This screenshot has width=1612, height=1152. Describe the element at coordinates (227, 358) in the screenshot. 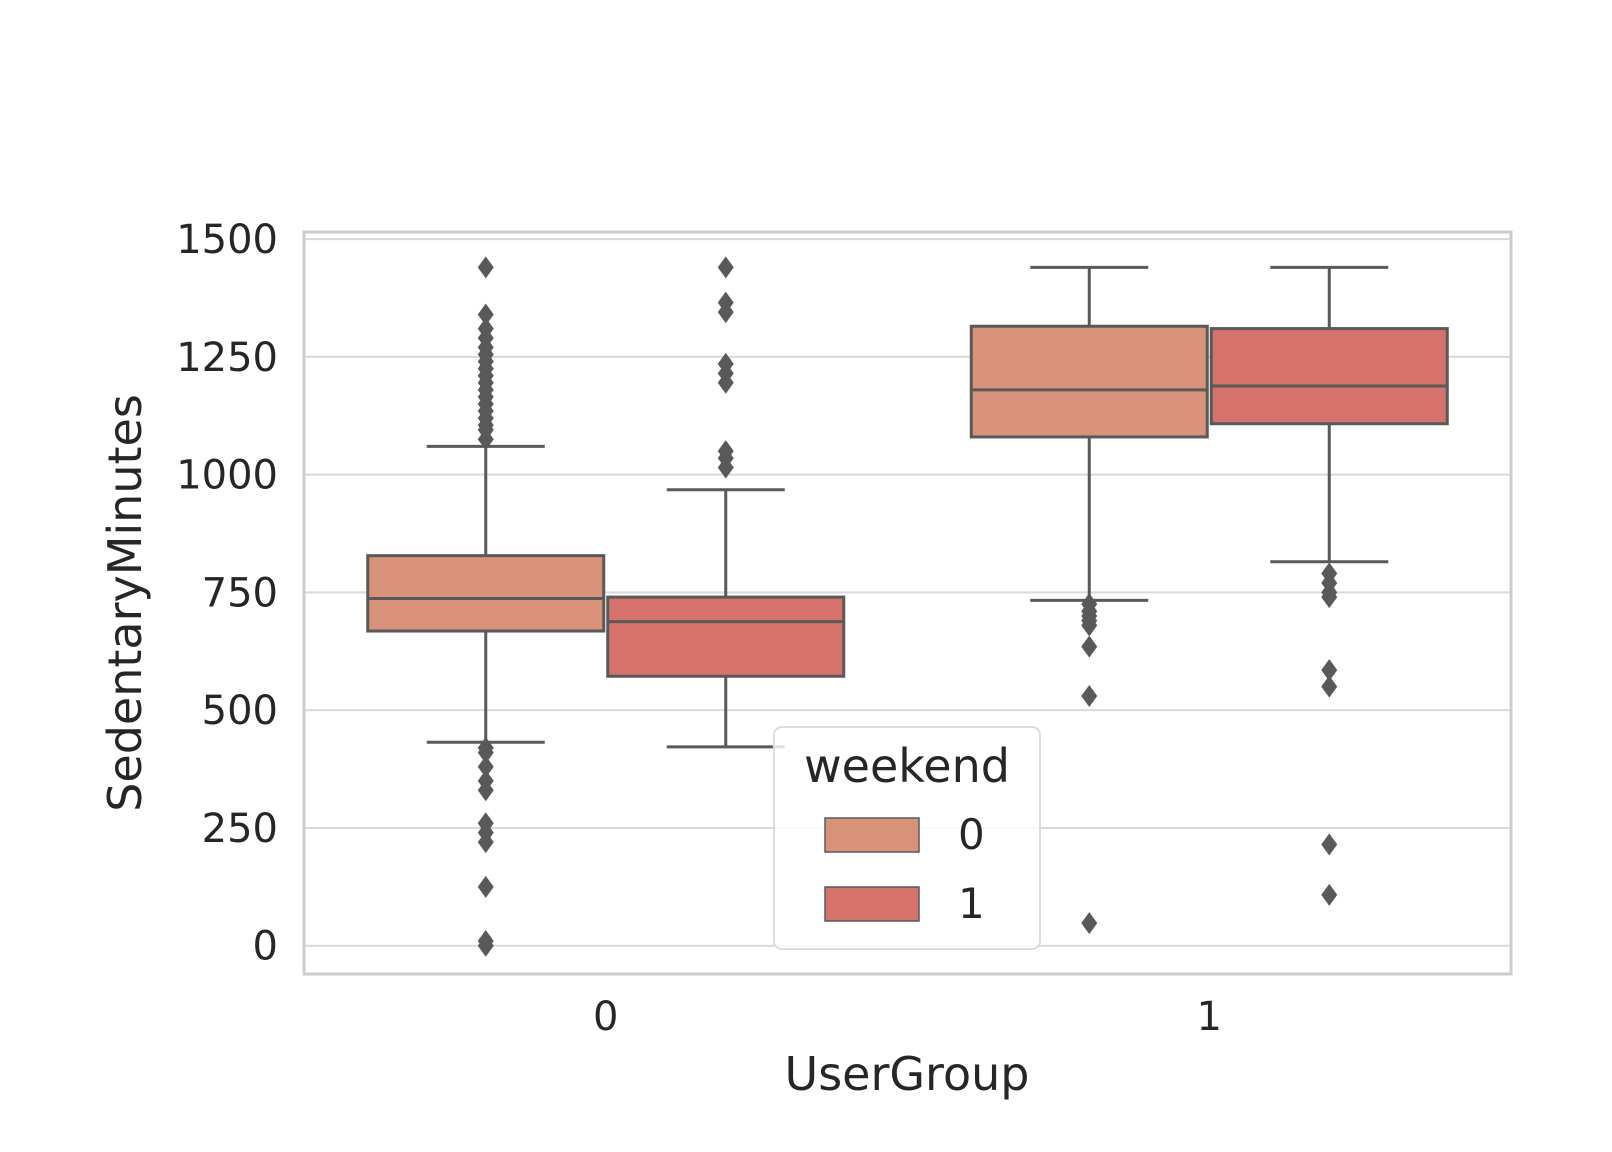

I see `y-tick-label: 1250` at that location.